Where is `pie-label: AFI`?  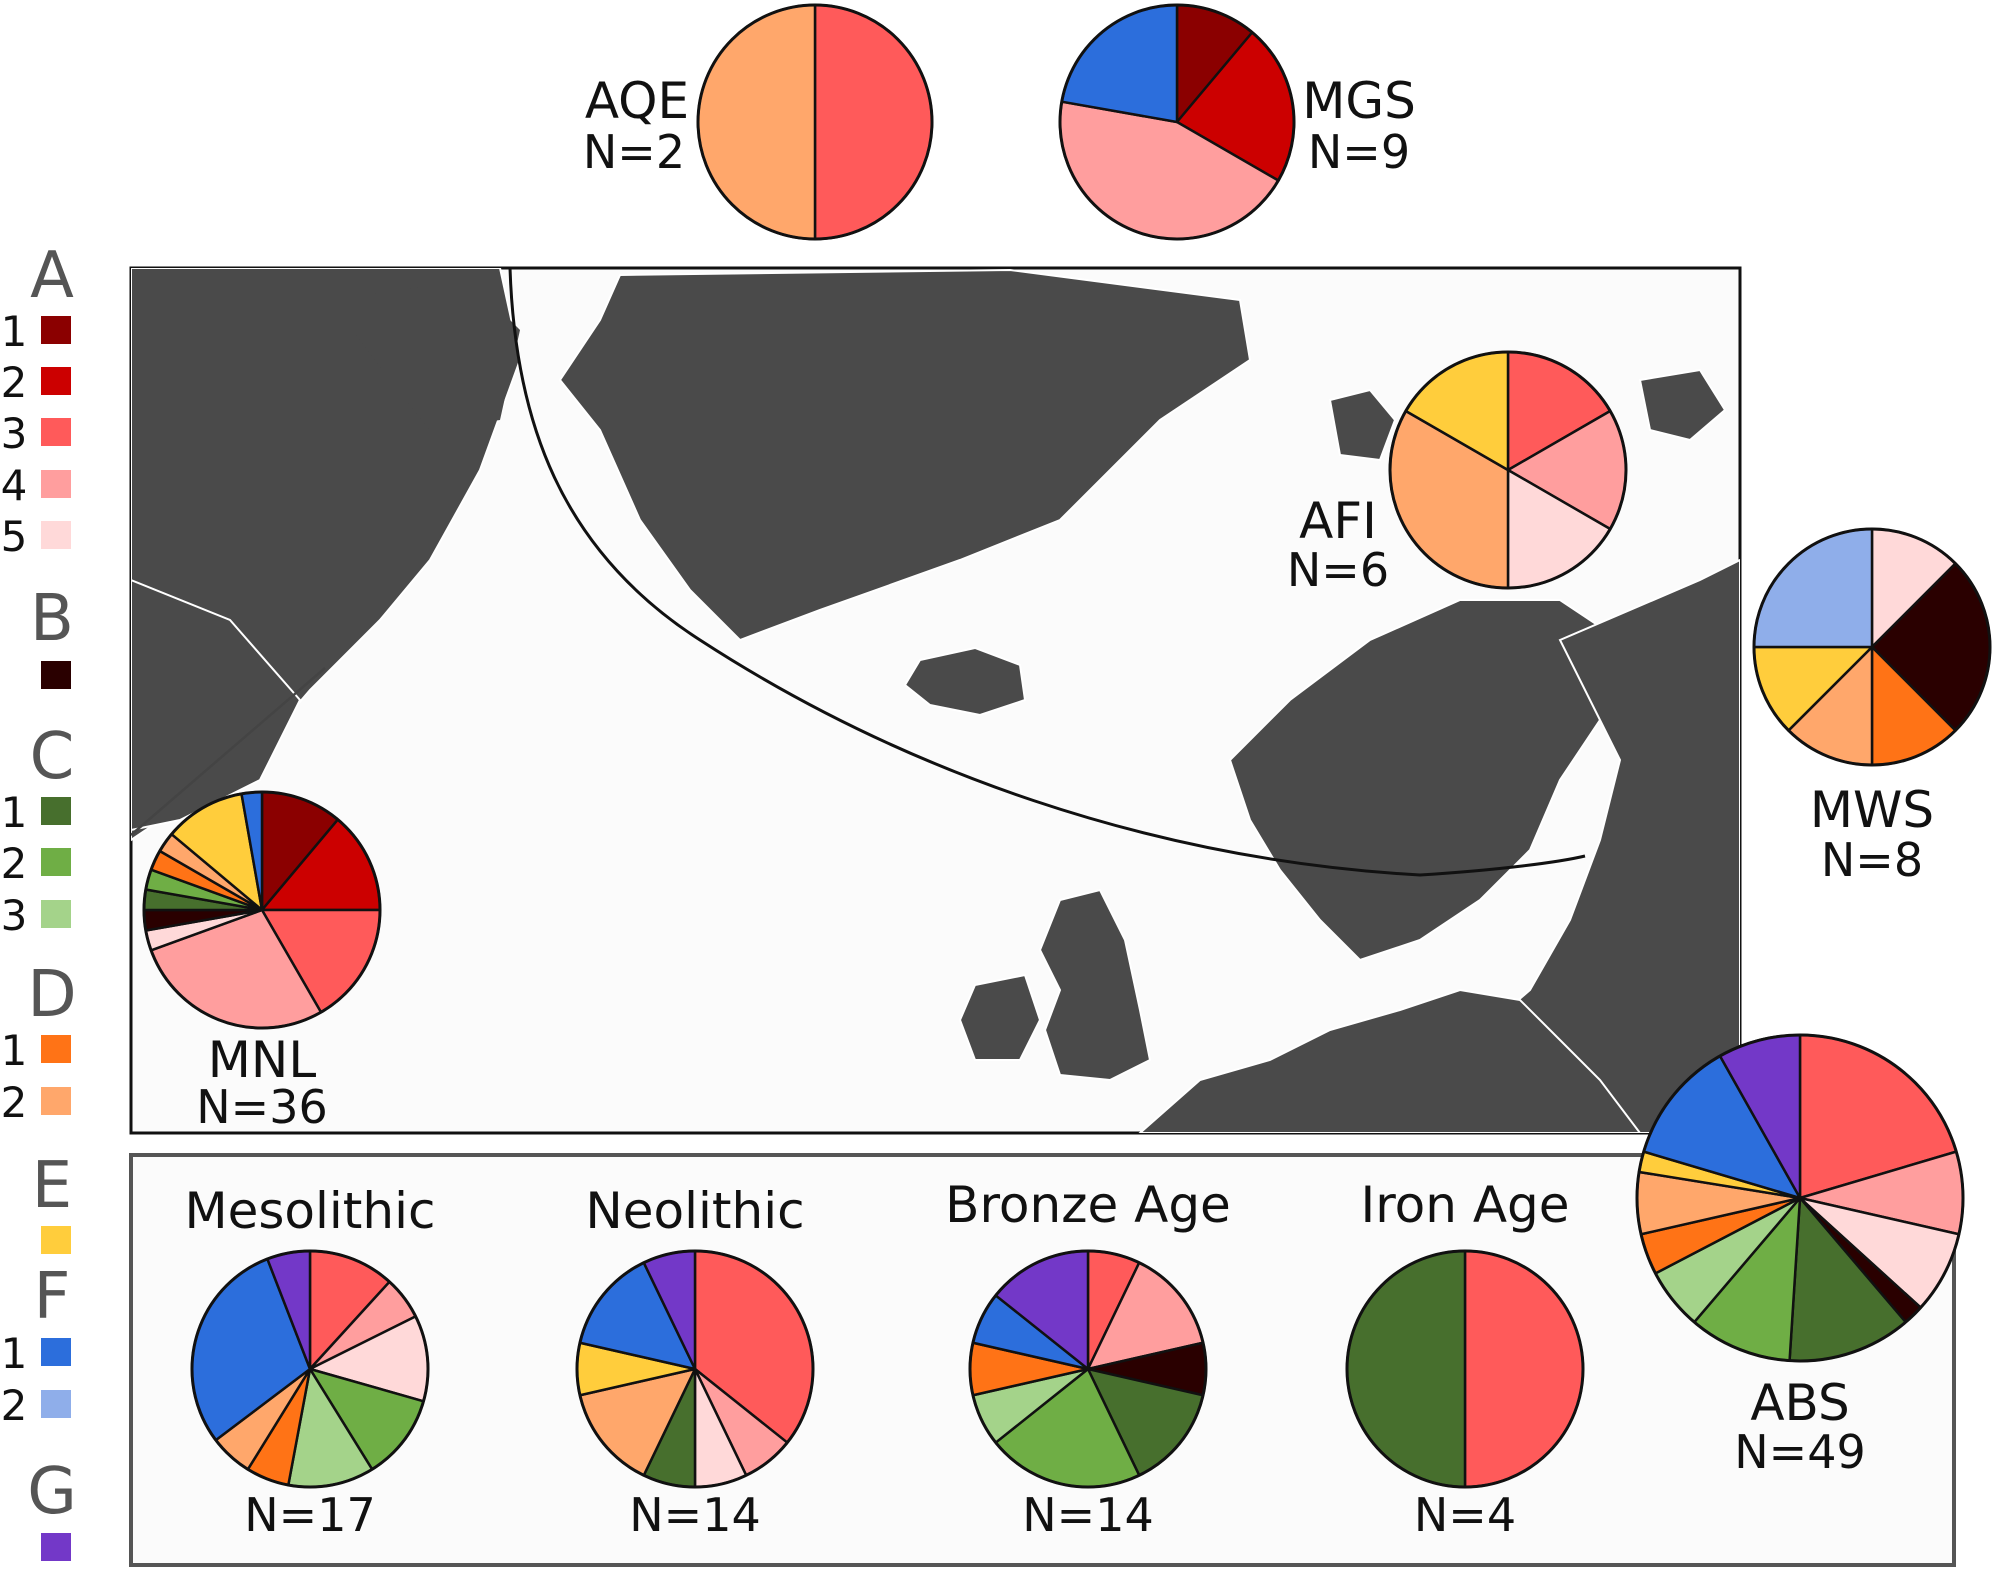 pie-label: AFI is located at coordinates (1338, 521).